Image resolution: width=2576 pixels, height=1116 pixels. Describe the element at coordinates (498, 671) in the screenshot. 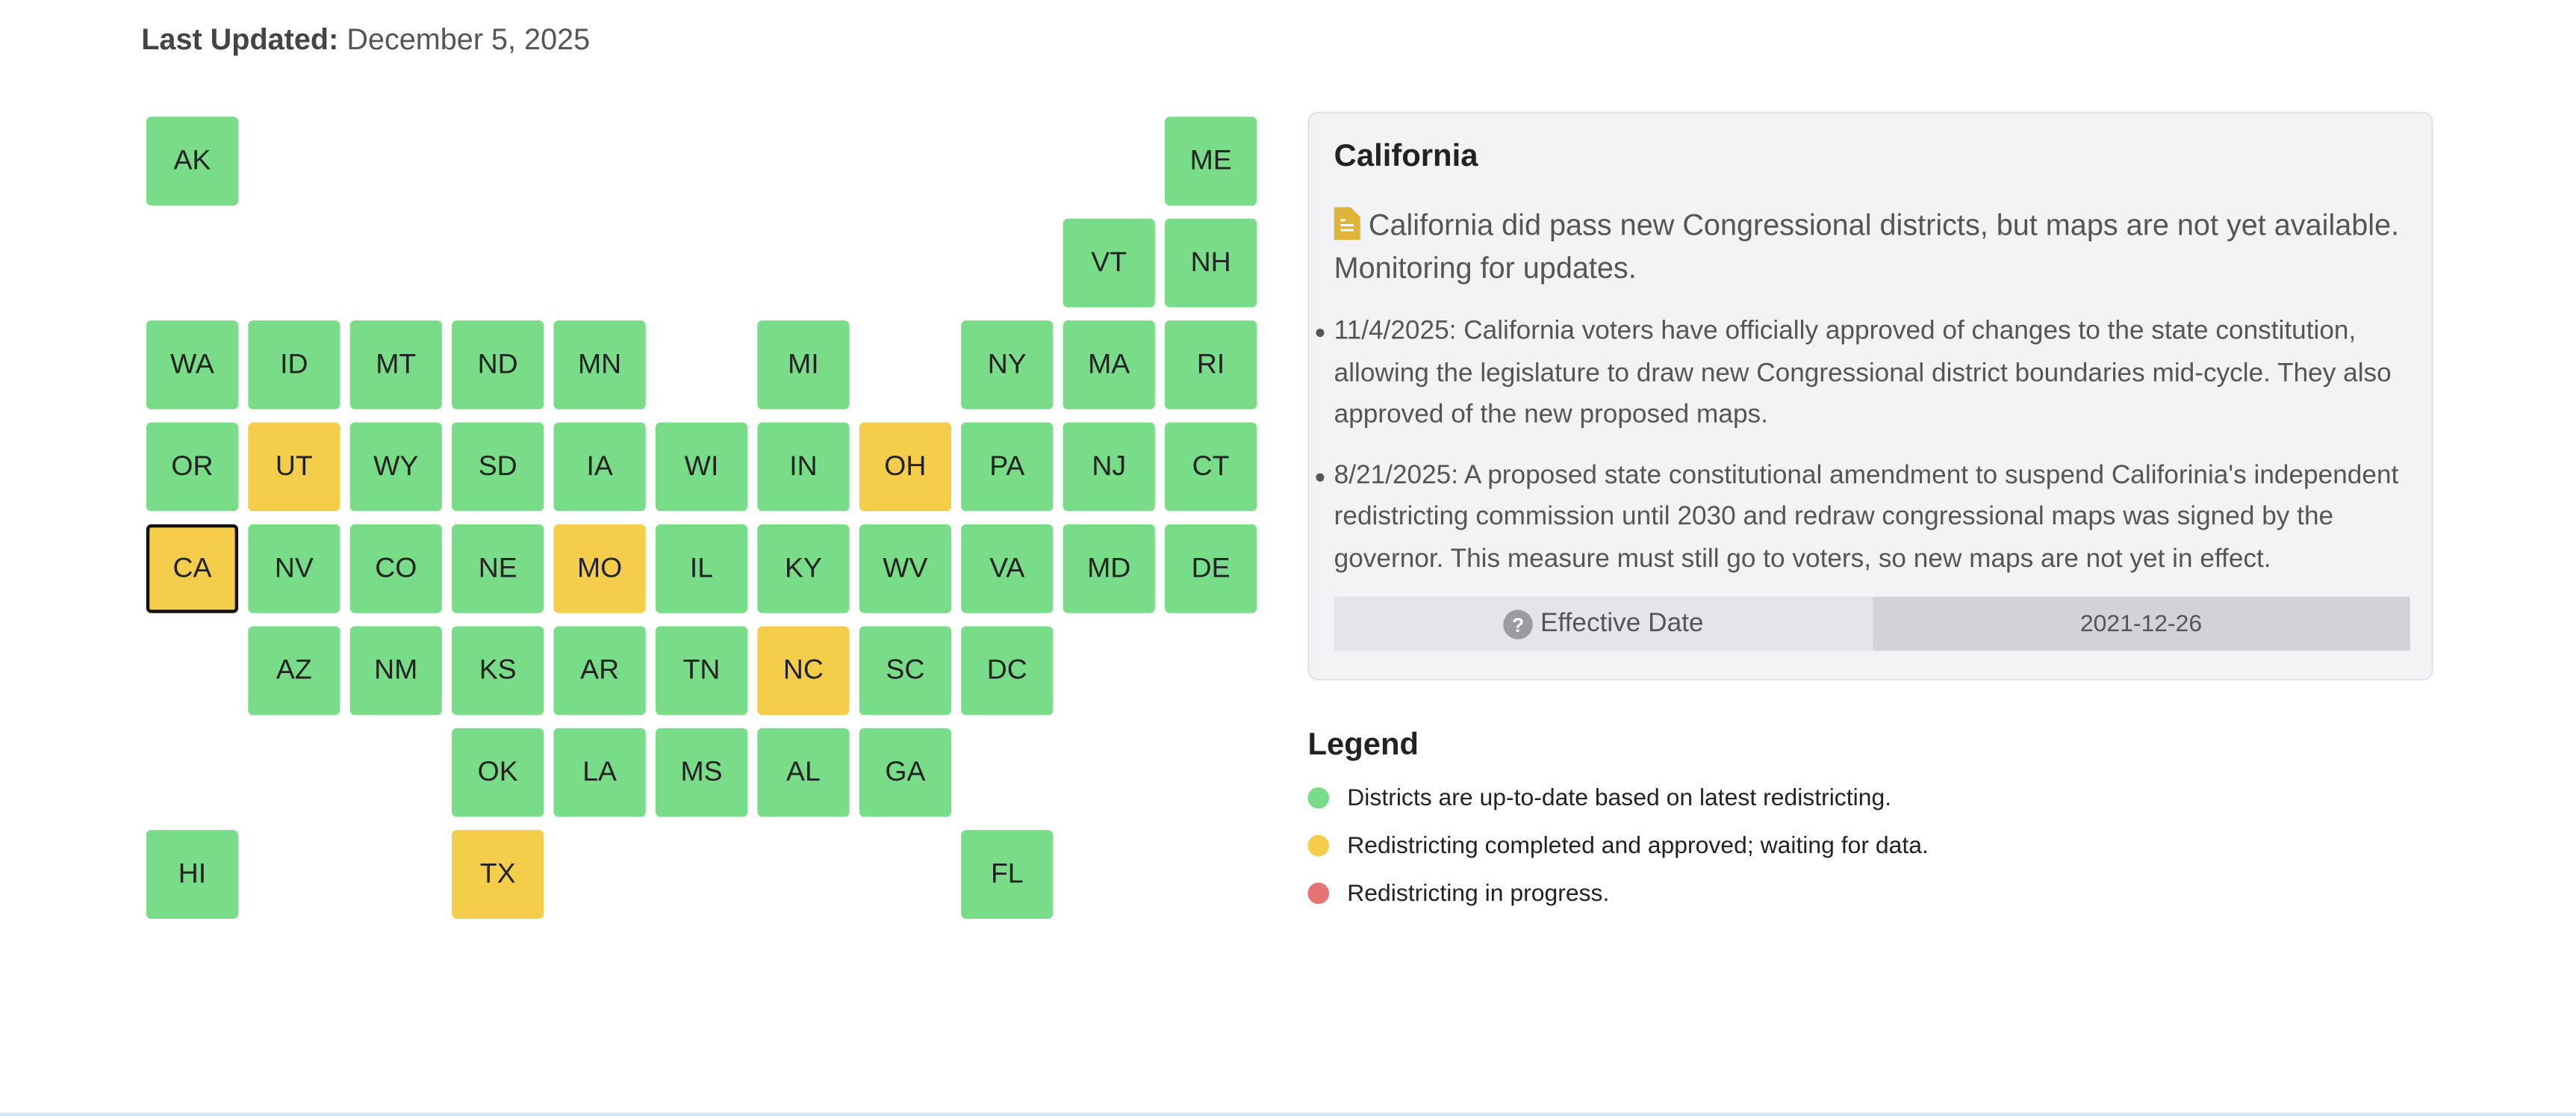

I see `state-tile: KS` at that location.